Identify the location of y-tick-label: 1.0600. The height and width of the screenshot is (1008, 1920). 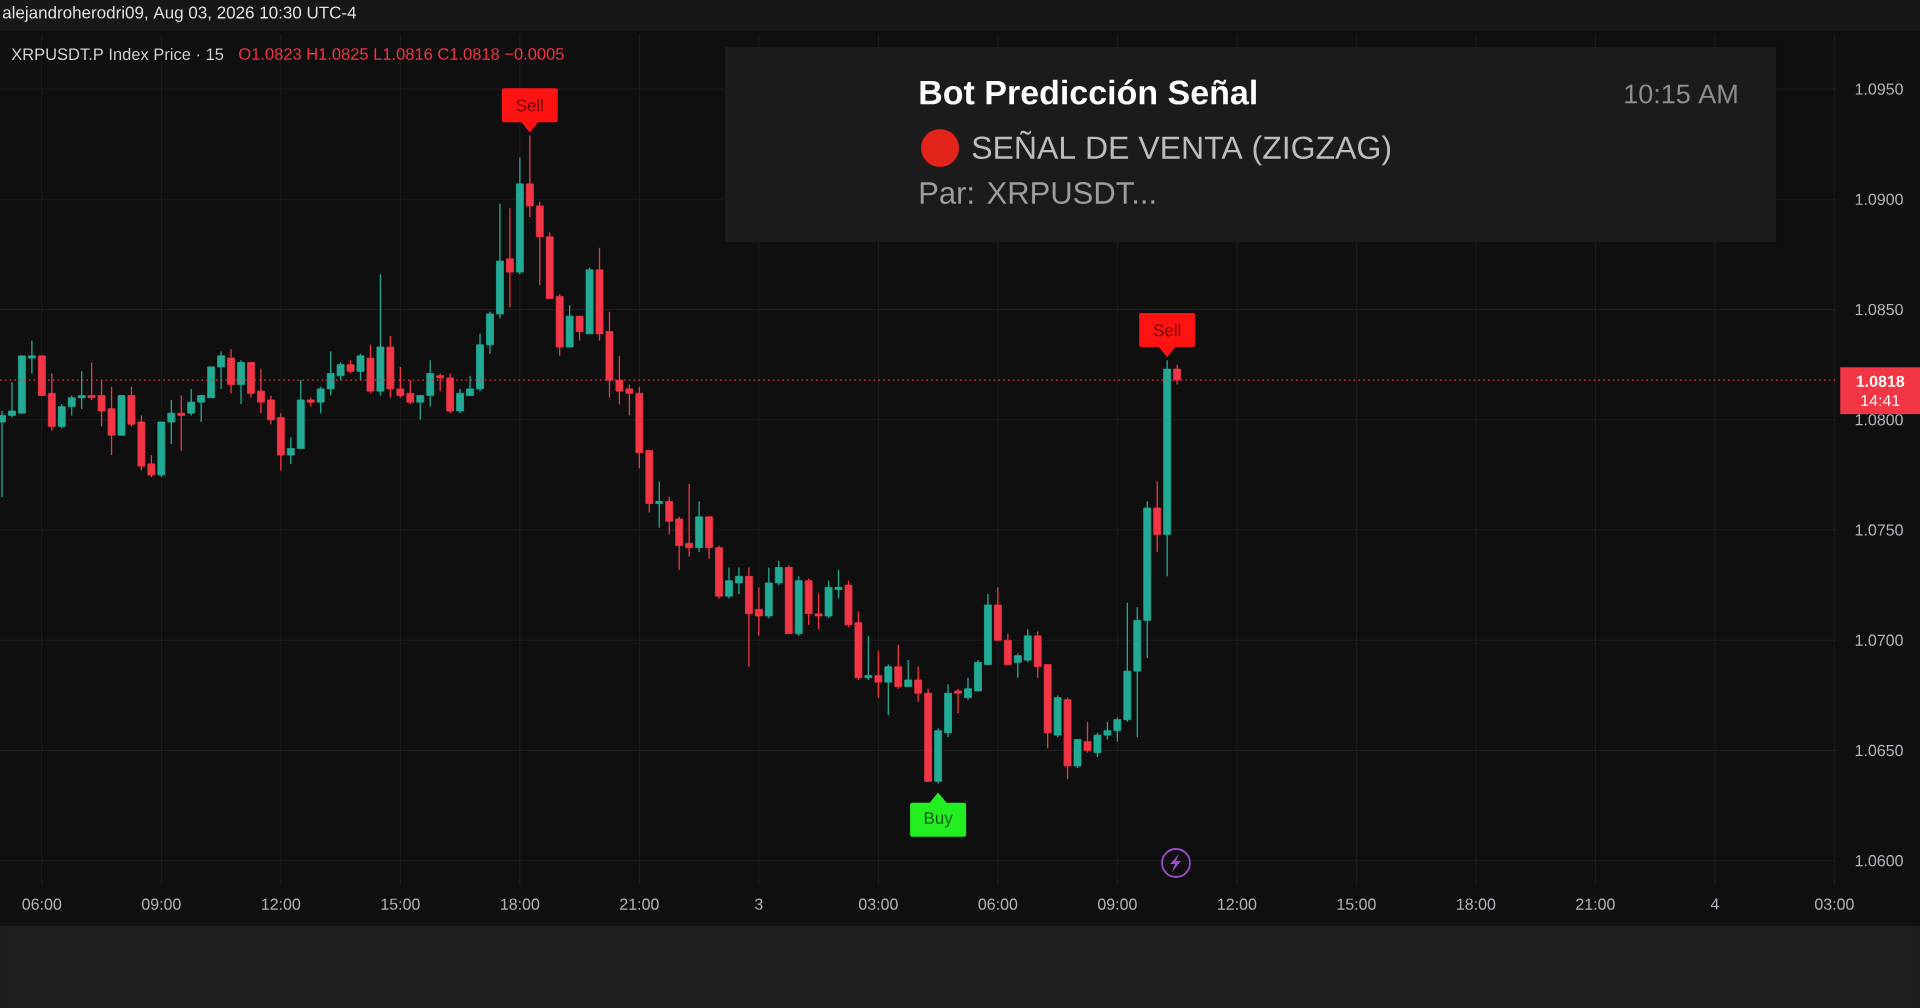
(1879, 861).